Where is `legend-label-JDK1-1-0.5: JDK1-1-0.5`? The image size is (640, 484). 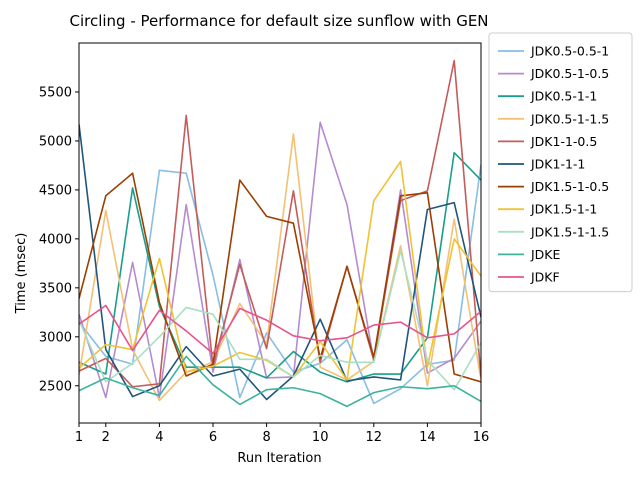
legend-label-JDK1-1-0.5: JDK1-1-0.5 is located at coordinates (563, 141).